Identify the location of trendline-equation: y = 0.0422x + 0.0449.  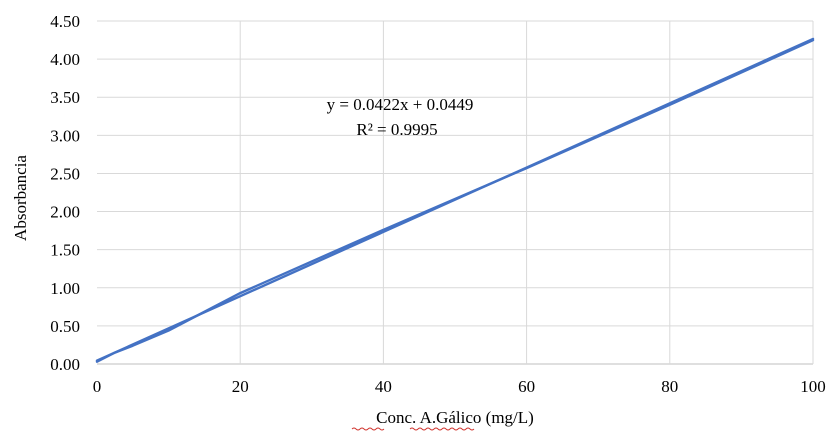
(400, 104).